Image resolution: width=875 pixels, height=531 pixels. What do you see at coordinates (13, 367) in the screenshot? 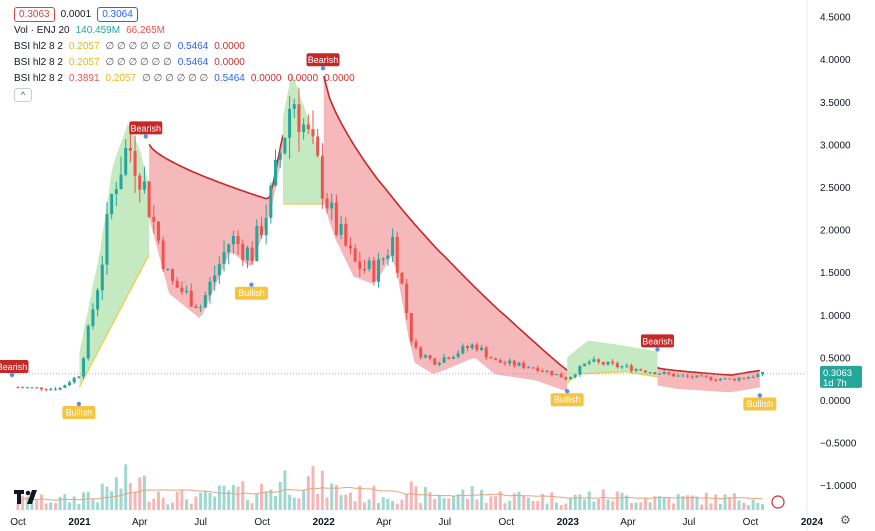
I see `bearish-signal-label: Bearish` at bounding box center [13, 367].